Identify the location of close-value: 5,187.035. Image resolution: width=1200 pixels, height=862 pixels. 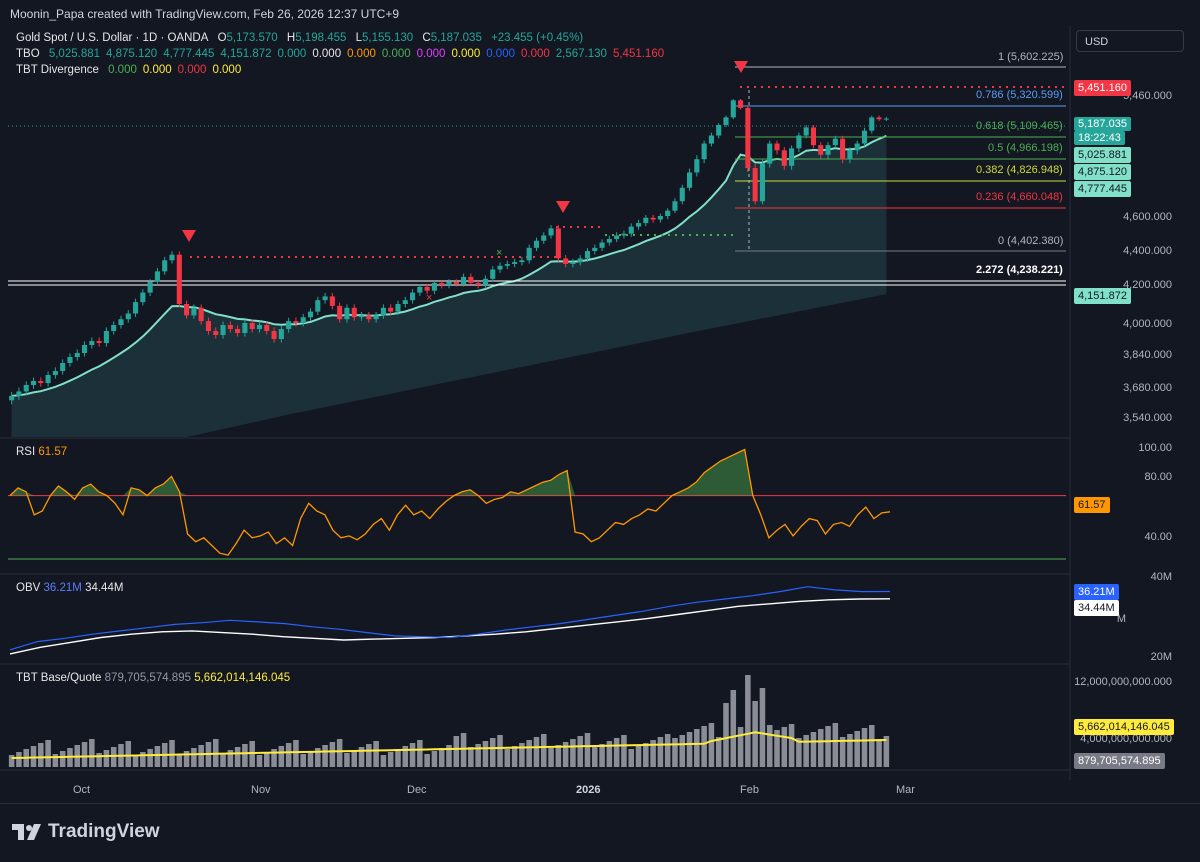
(456, 38).